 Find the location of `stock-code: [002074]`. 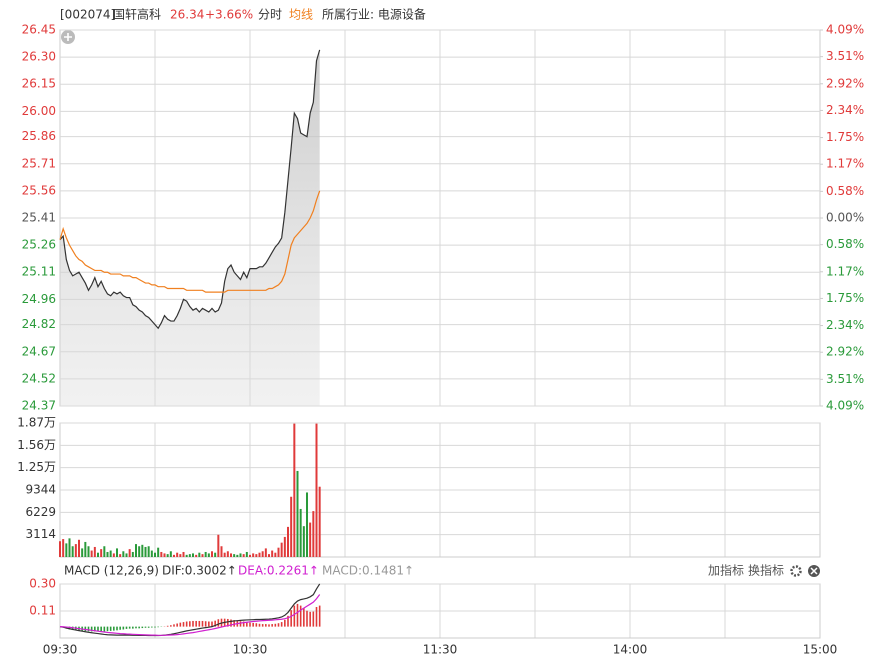

stock-code: [002074] is located at coordinates (87, 15).